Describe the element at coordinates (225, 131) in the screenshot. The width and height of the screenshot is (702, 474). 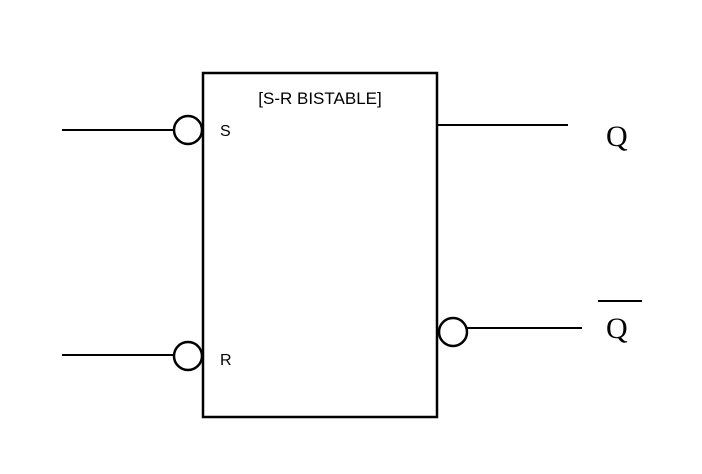
I see `s-input-label: S` at that location.